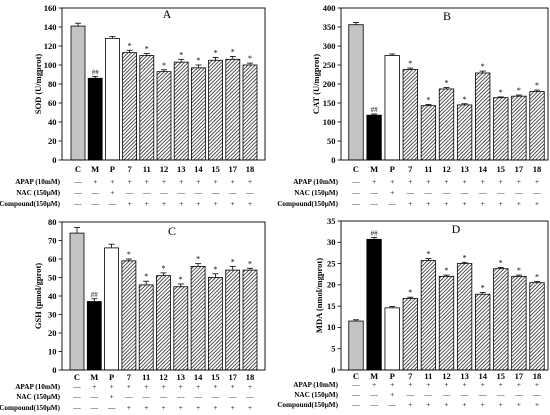 The height and width of the screenshot is (415, 550). Describe the element at coordinates (329, 84) in the screenshot. I see `y-tick-label: 200` at that location.